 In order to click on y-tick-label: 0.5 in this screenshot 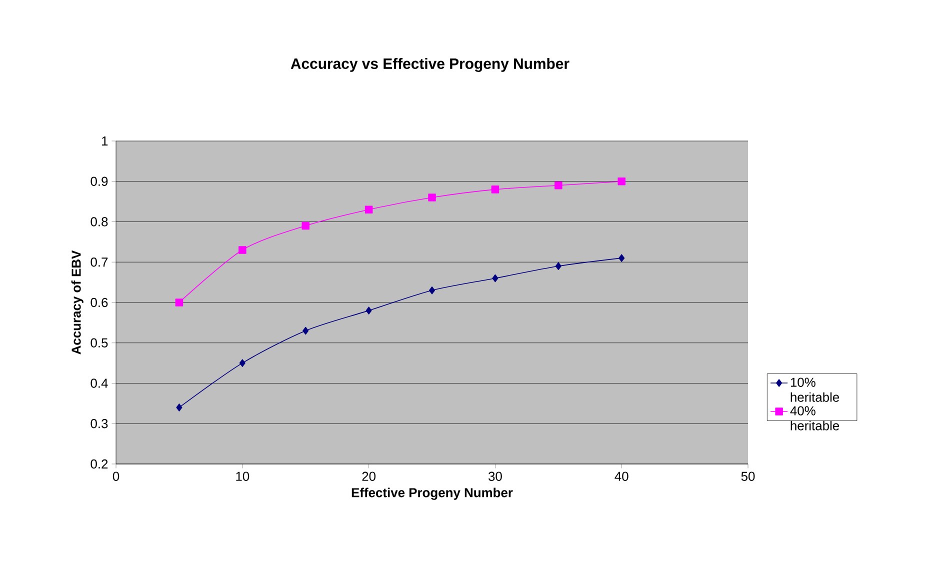, I will do `click(99, 343)`.